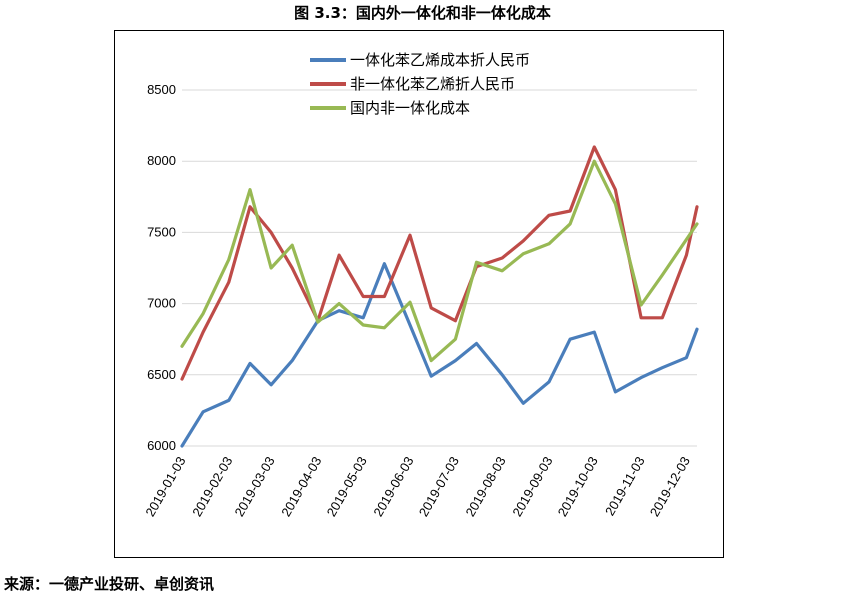 This screenshot has width=845, height=598. I want to click on x-tick-label: 2019-06-03, so click(393, 486).